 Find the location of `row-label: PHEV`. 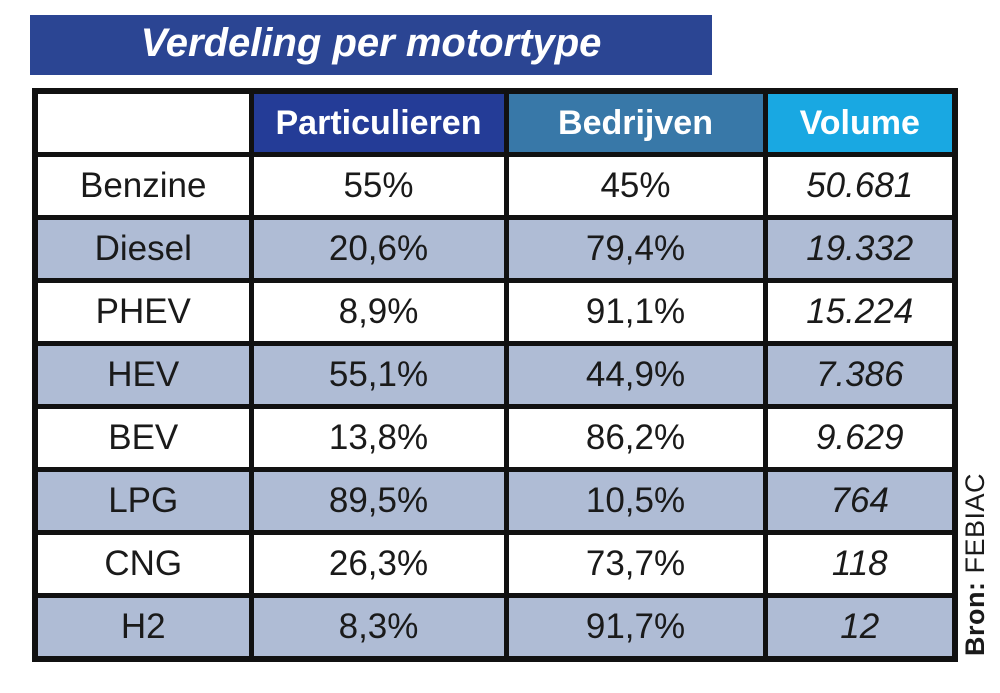

row-label: PHEV is located at coordinates (143, 312).